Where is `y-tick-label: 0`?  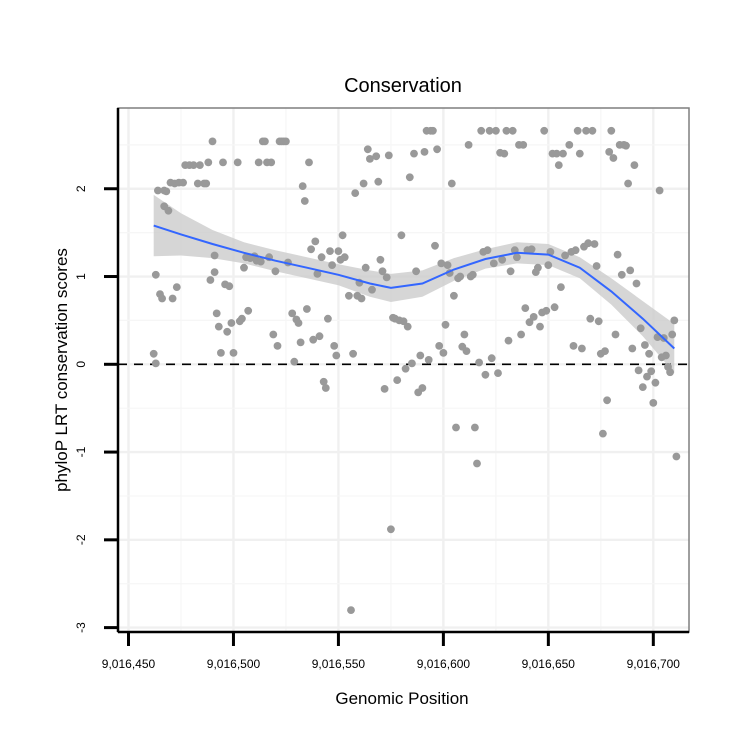
y-tick-label: 0 is located at coordinates (81, 364).